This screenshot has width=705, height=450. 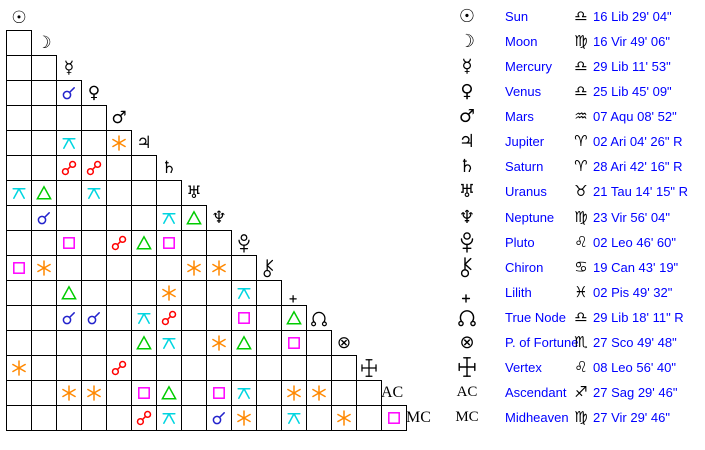 What do you see at coordinates (572, 292) in the screenshot?
I see `table-row-lilith: Lilith ♓ 02 Pis 49' 32"` at bounding box center [572, 292].